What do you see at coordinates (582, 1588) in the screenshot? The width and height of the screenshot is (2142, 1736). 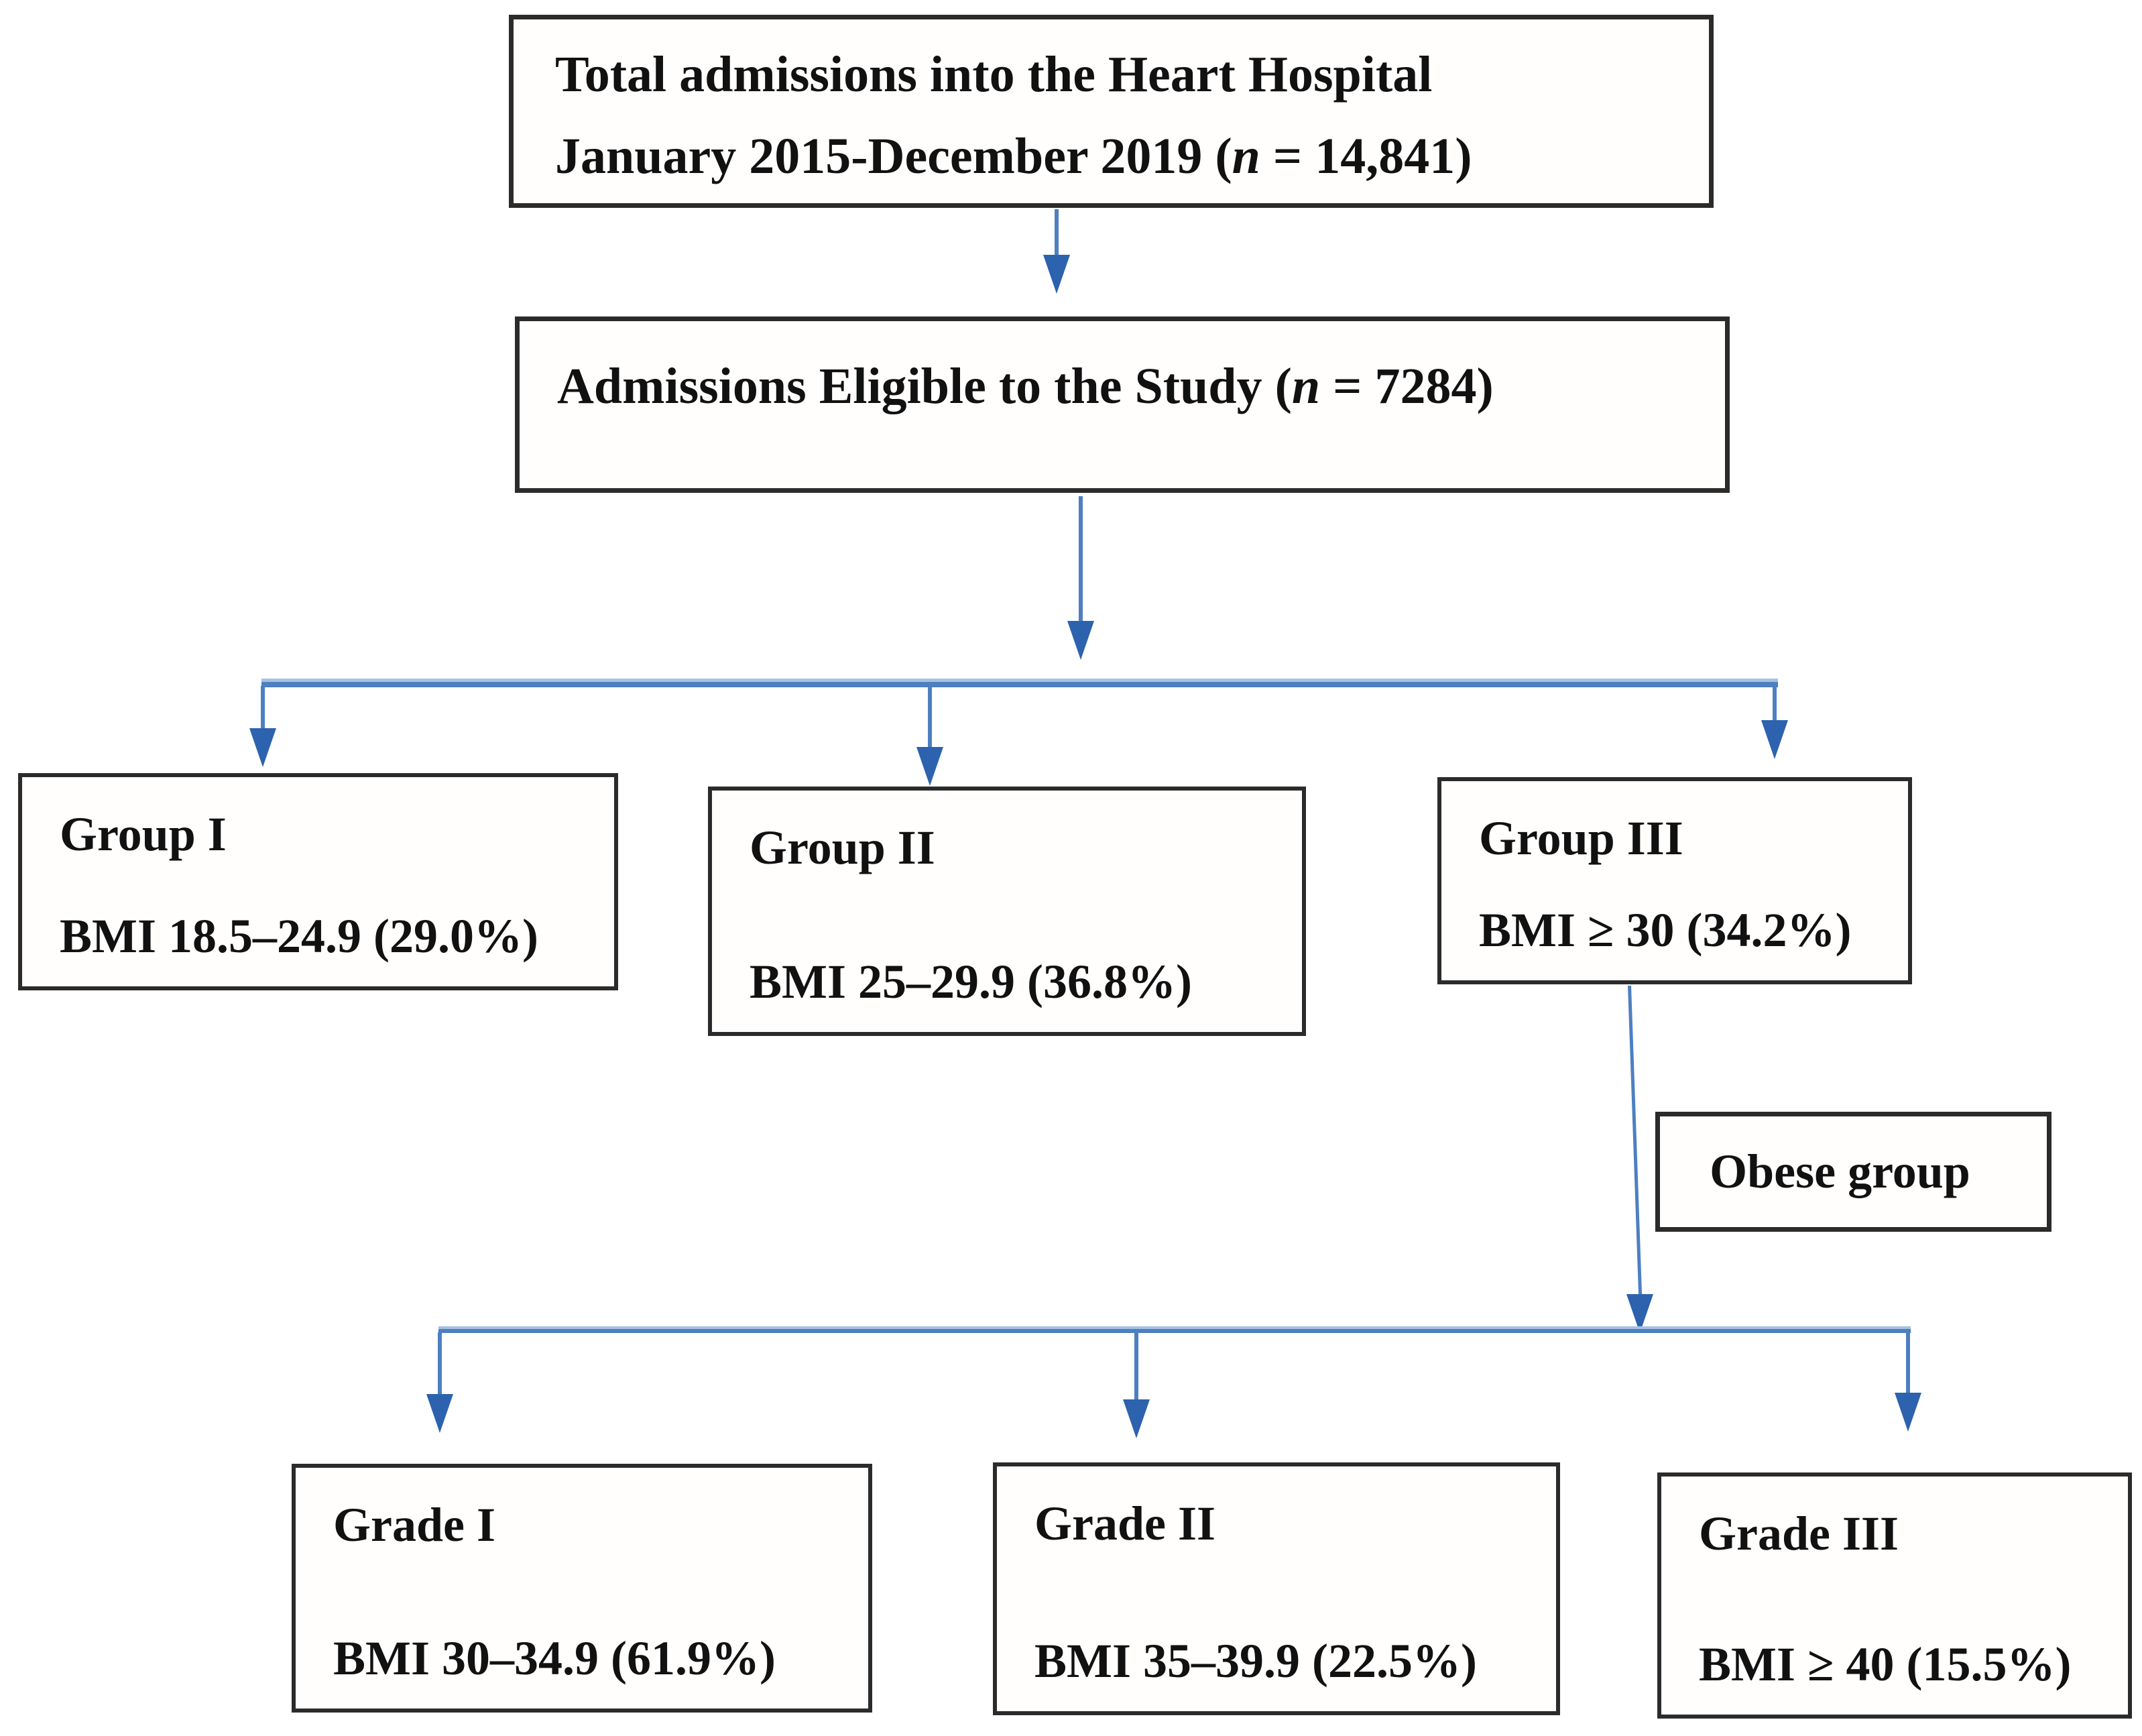 I see `grade-i-box: Grade I BMI 30–34.9 (61.9%)` at bounding box center [582, 1588].